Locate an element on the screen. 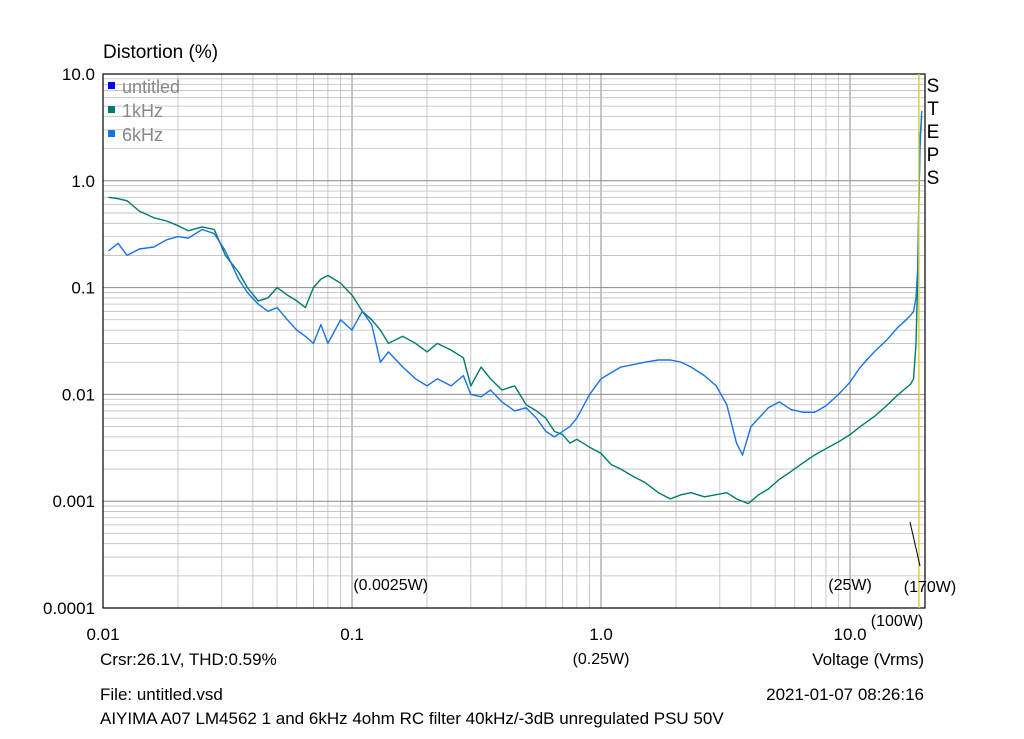 The image size is (1024, 739). file-name: File: untitled.vsd is located at coordinates (161, 694).